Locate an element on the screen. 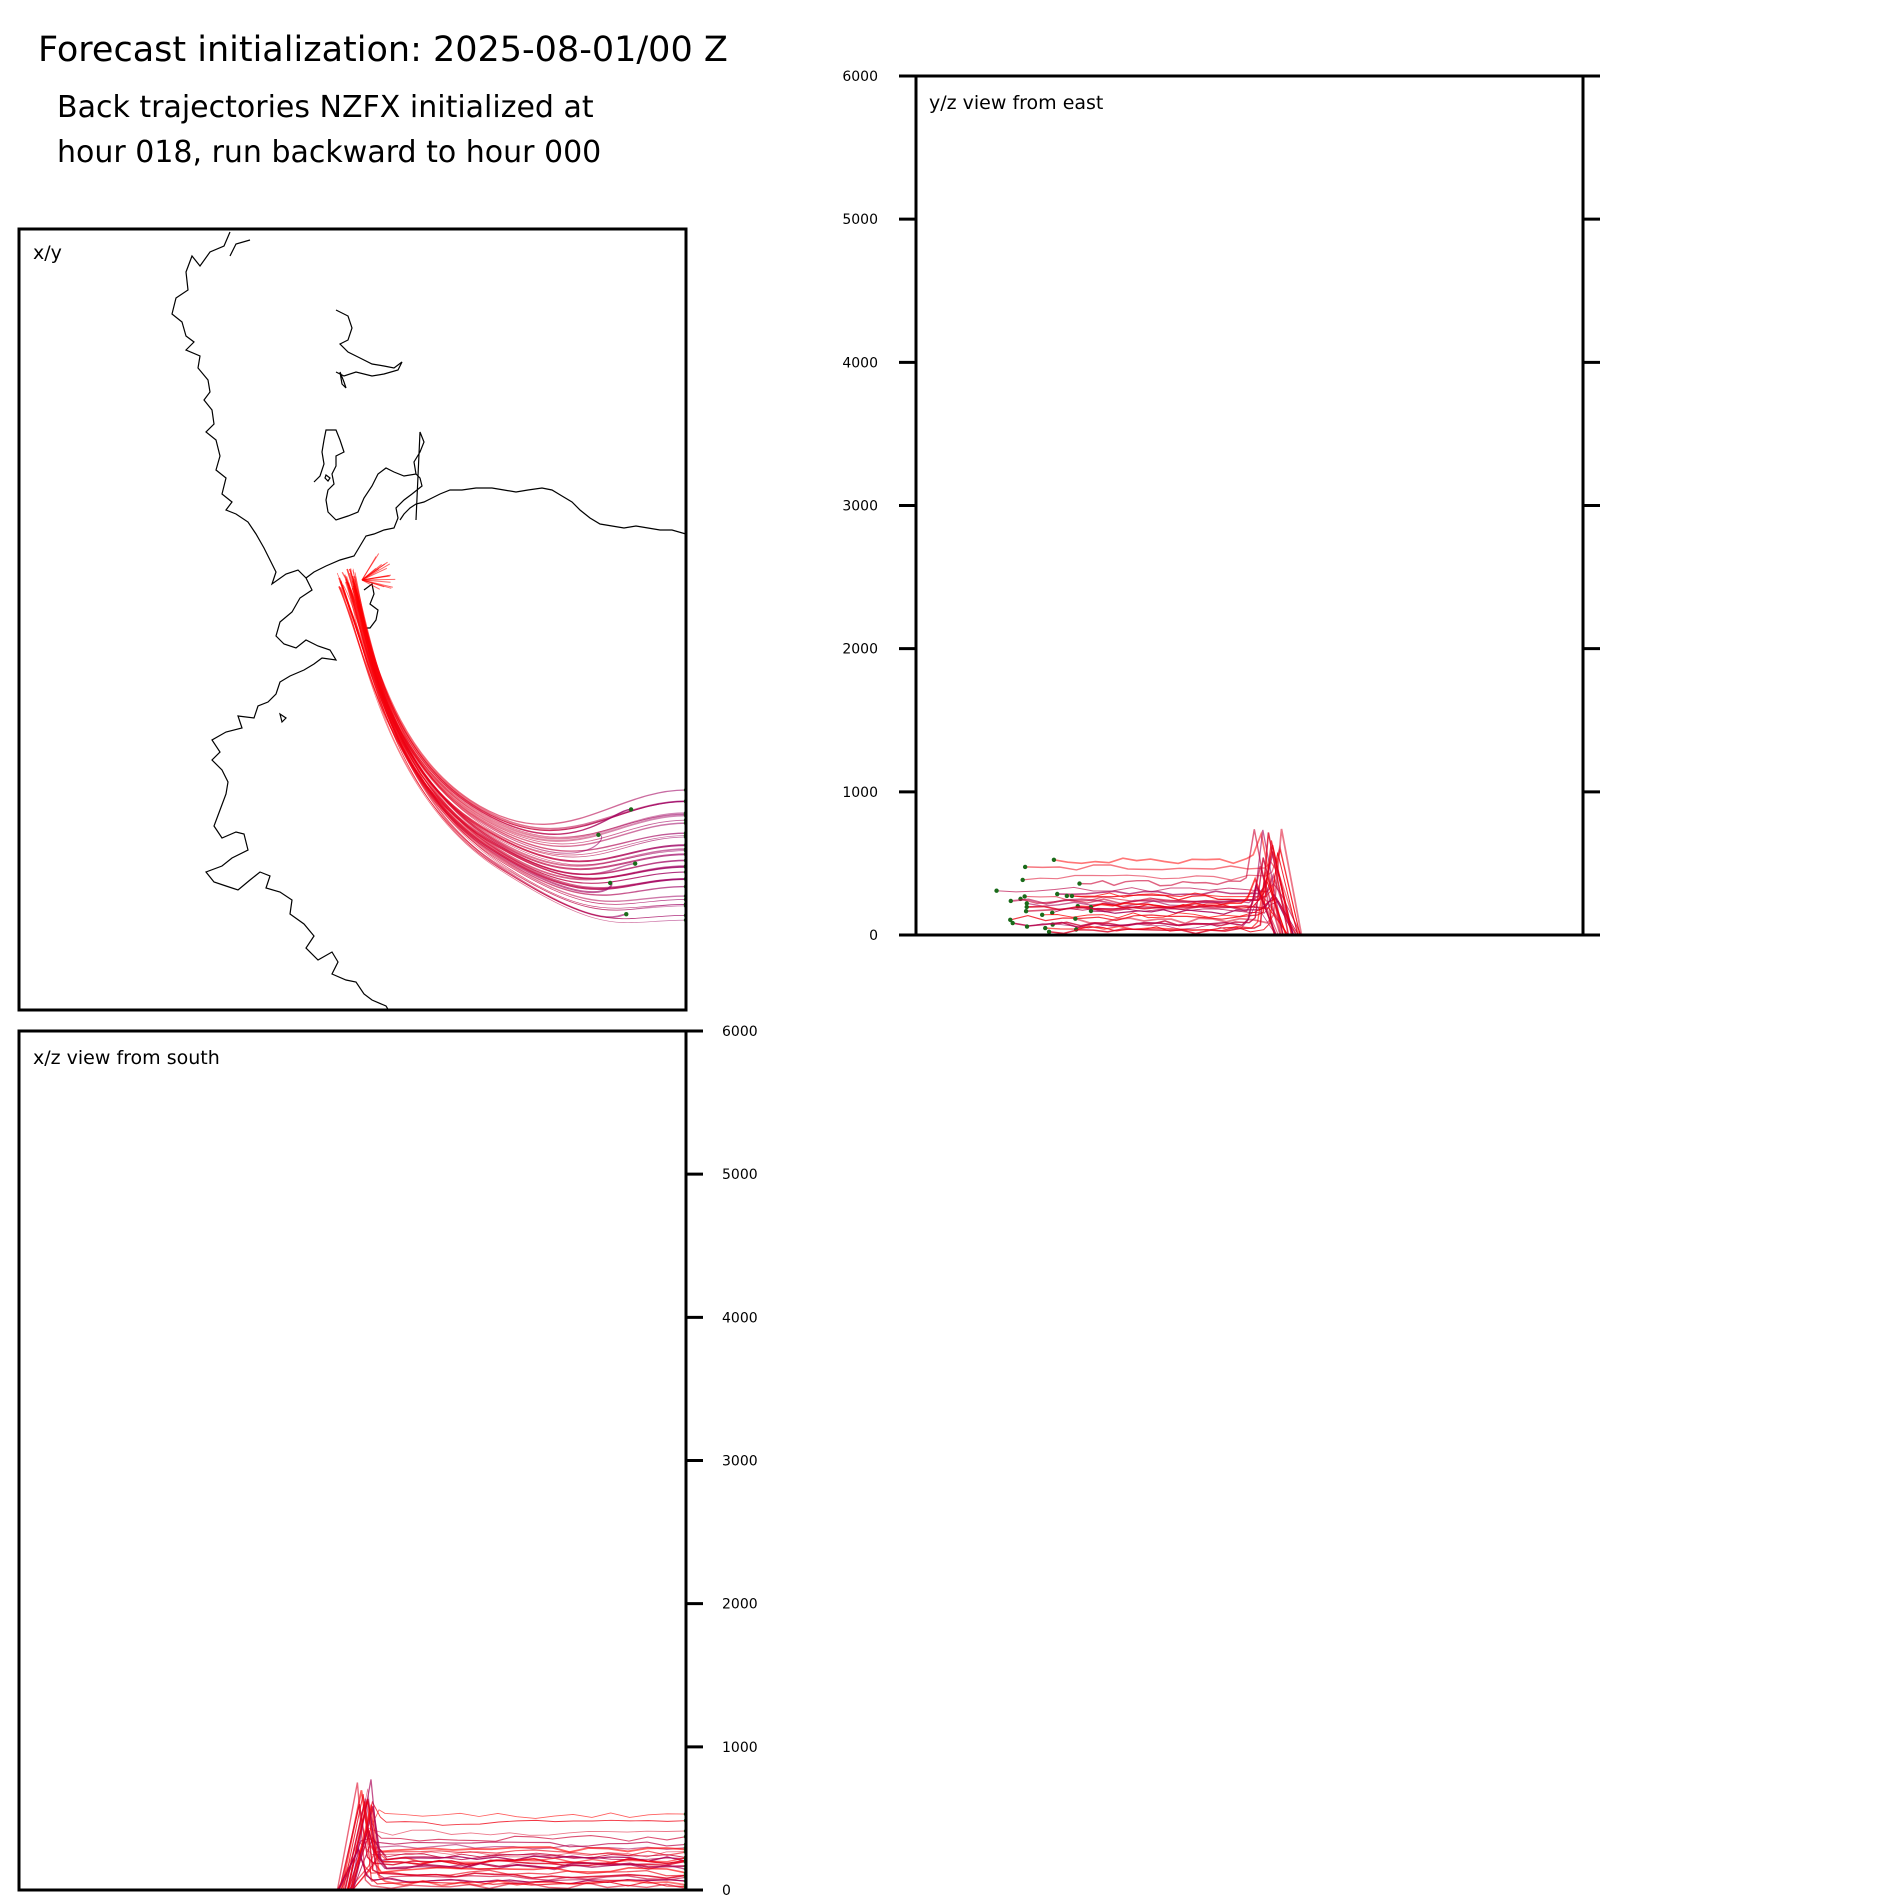 This screenshot has width=1900, height=1900. coastline-sound is located at coordinates (364, 504).